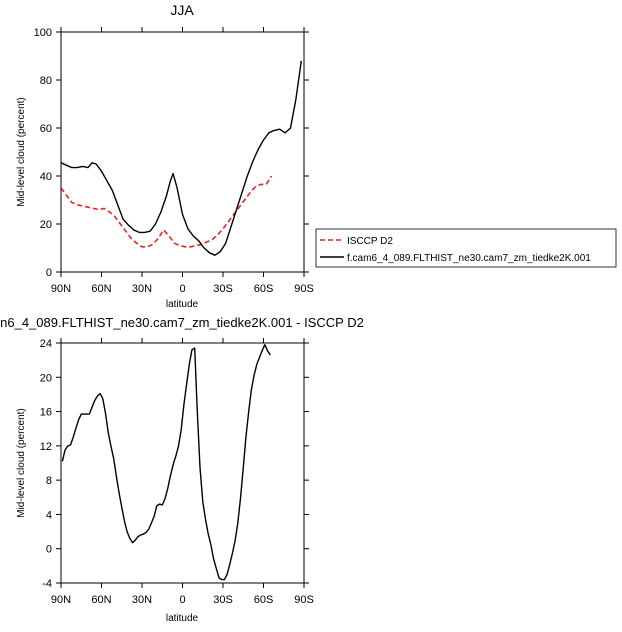 The width and height of the screenshot is (622, 632). Describe the element at coordinates (21, 152) in the screenshot. I see `top-y-axis-label: Mid-level cloud (percent)` at that location.